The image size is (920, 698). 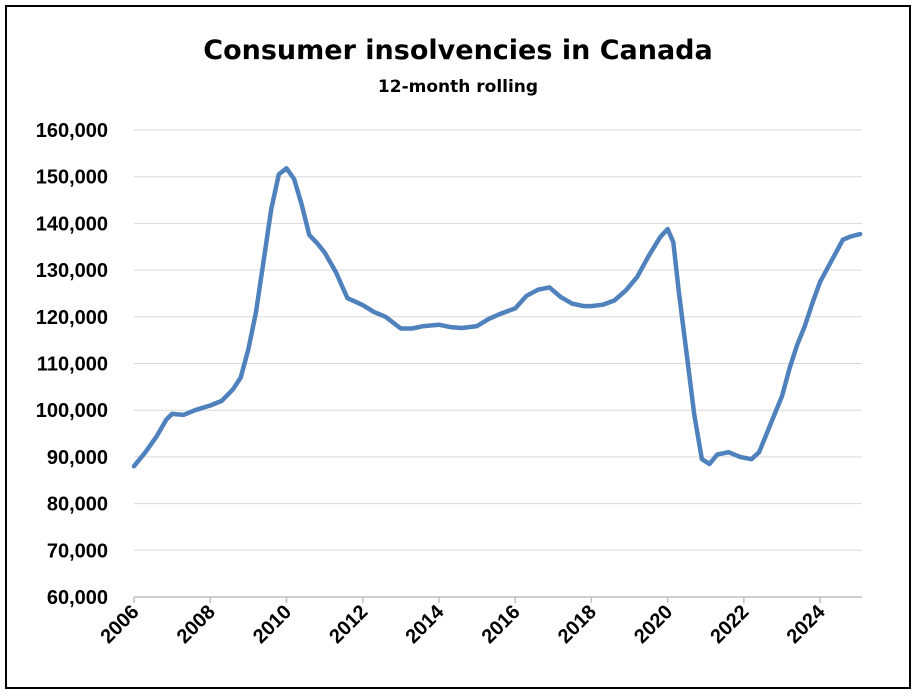 What do you see at coordinates (72, 318) in the screenshot?
I see `y-tick-label: 120,000` at bounding box center [72, 318].